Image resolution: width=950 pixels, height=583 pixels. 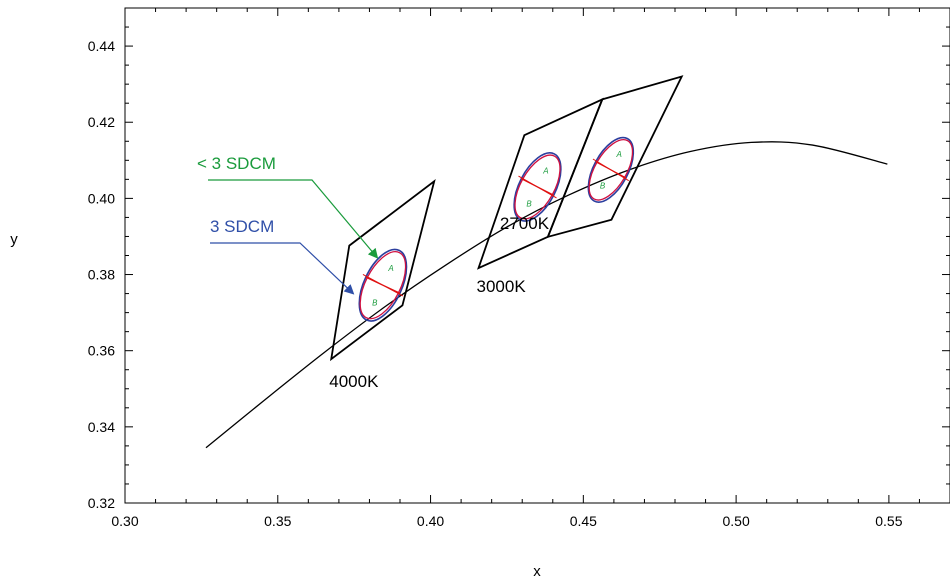 I want to click on x-tick-label: 0.55, so click(x=888, y=521).